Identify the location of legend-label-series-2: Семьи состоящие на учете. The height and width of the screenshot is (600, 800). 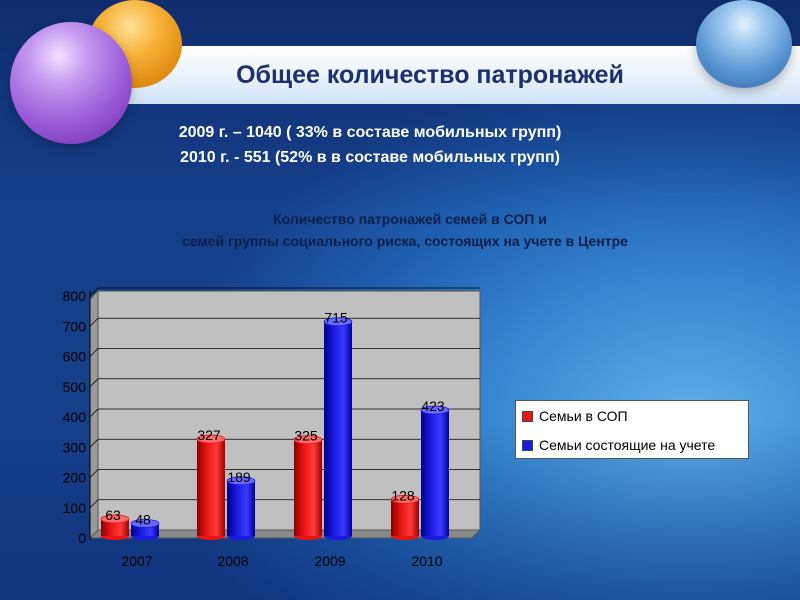
(627, 445).